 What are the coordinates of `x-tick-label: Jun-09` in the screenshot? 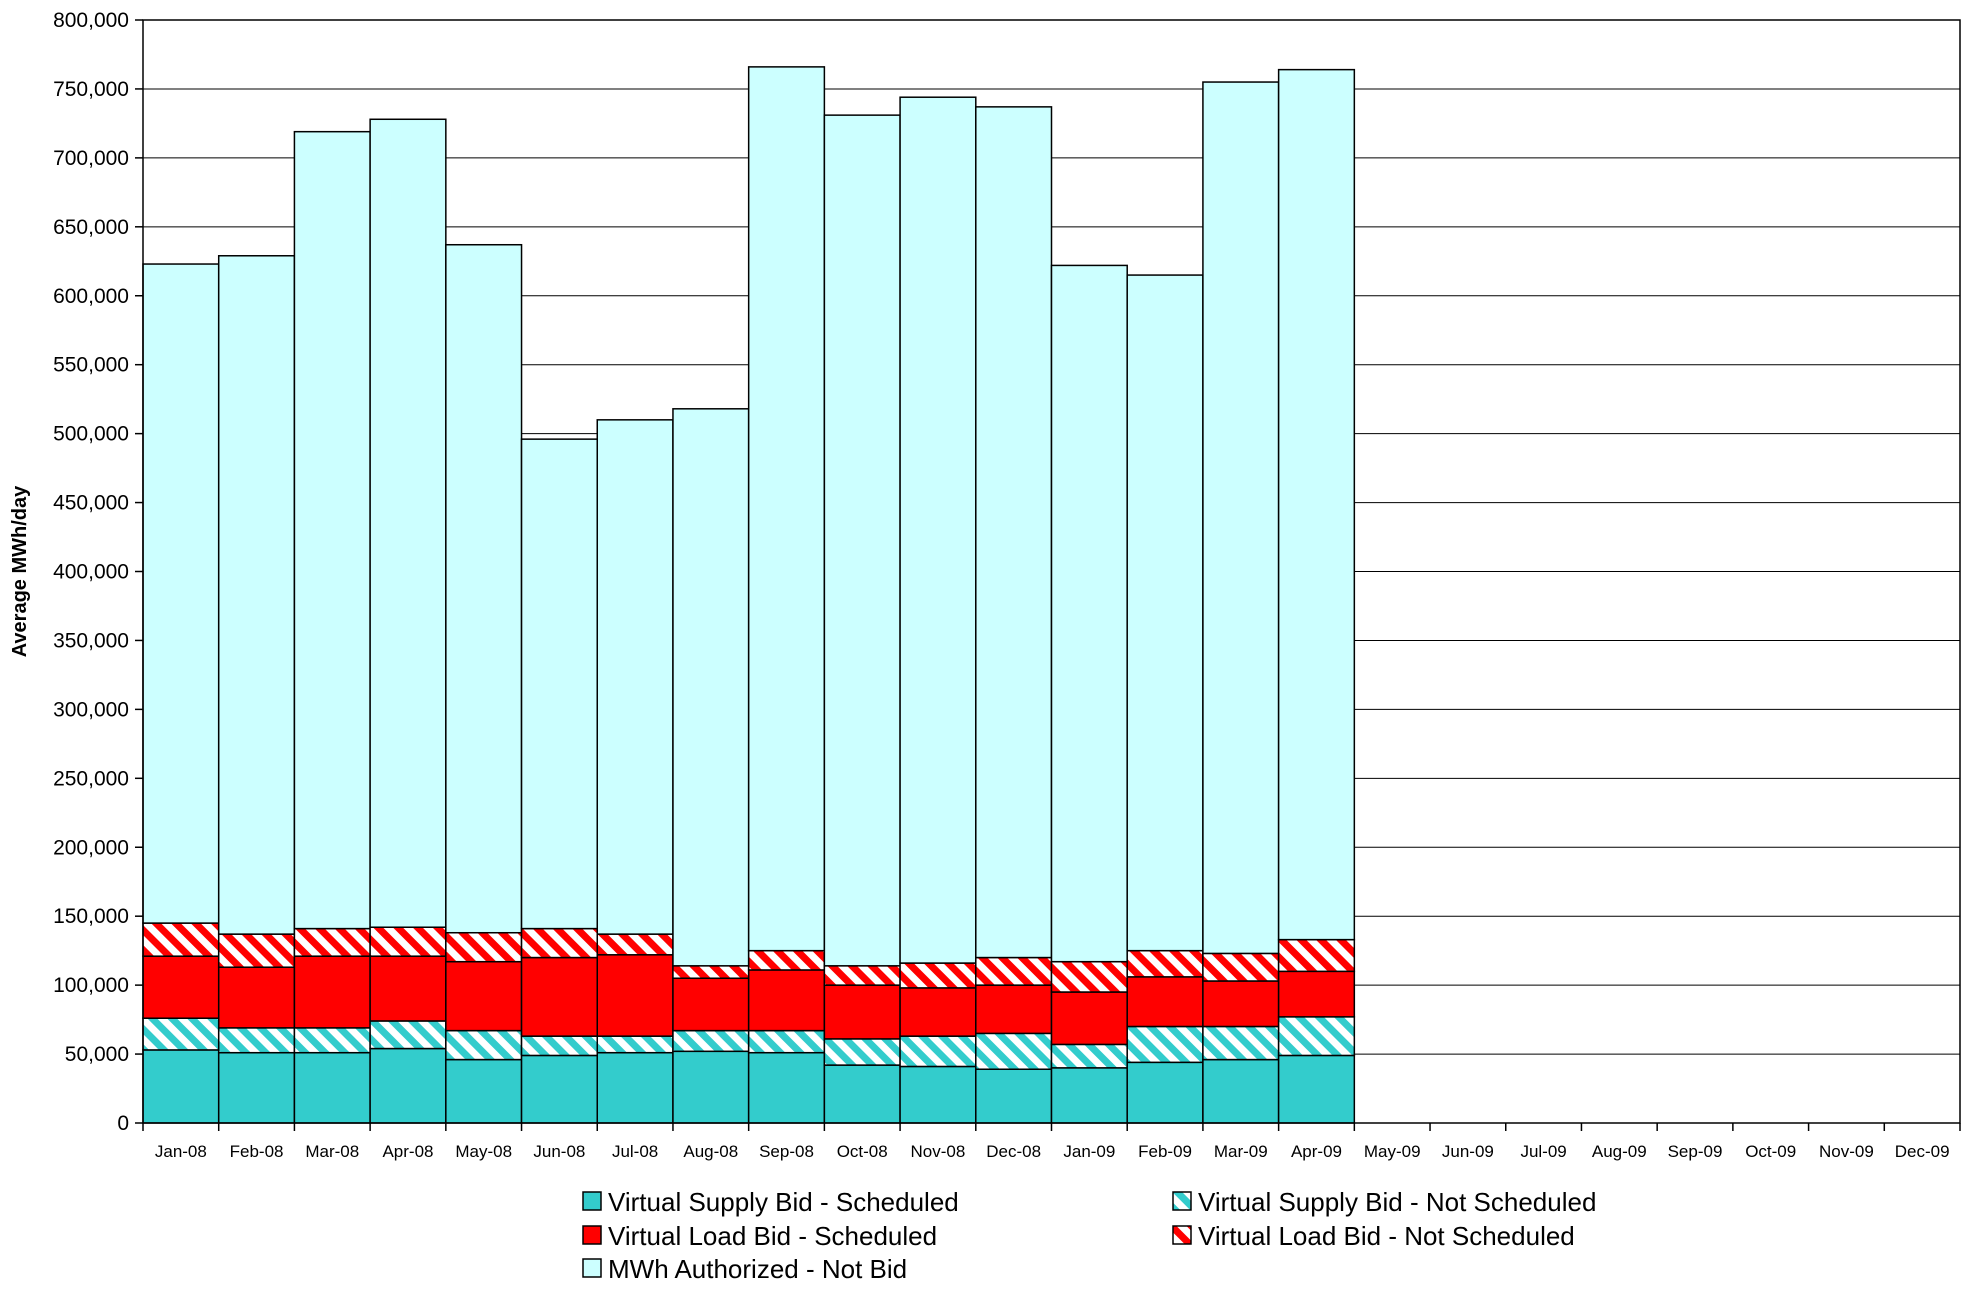 It's located at (1468, 1151).